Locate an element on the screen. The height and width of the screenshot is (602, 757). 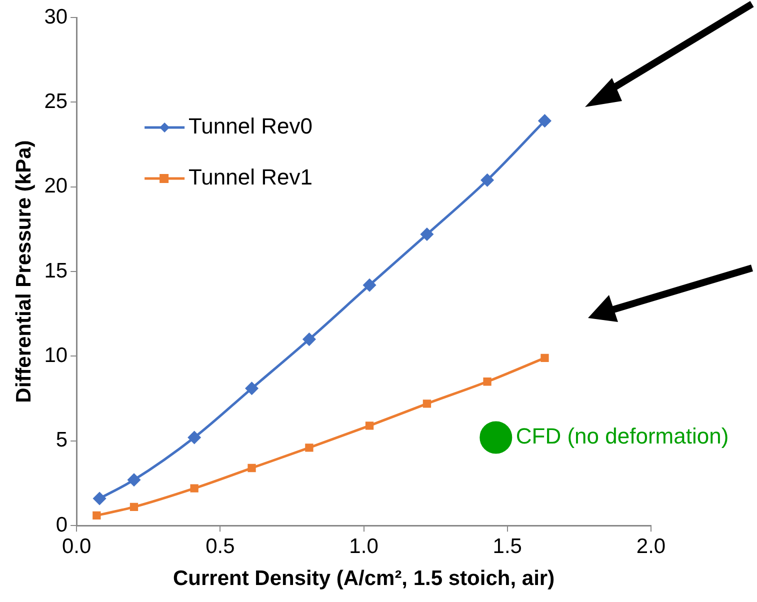
y-tick-label: 10 is located at coordinates (56, 356).